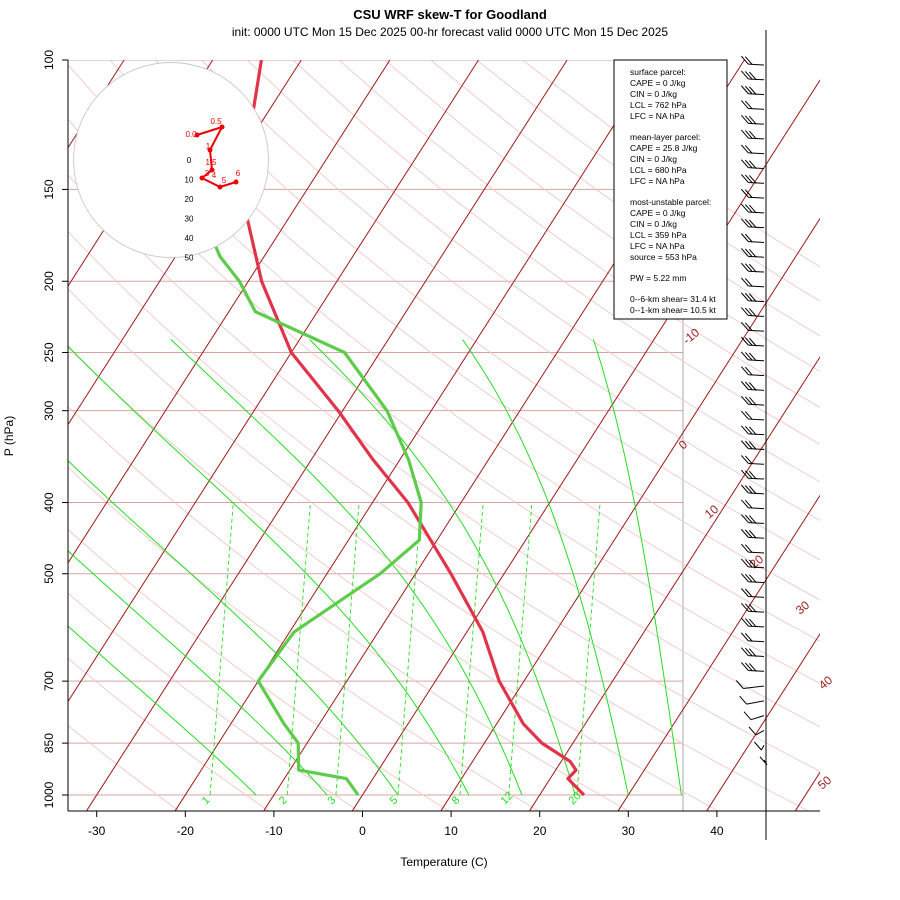 This screenshot has height=900, width=900. Describe the element at coordinates (802, 608) in the screenshot. I see `isotherm-label: 30` at that location.